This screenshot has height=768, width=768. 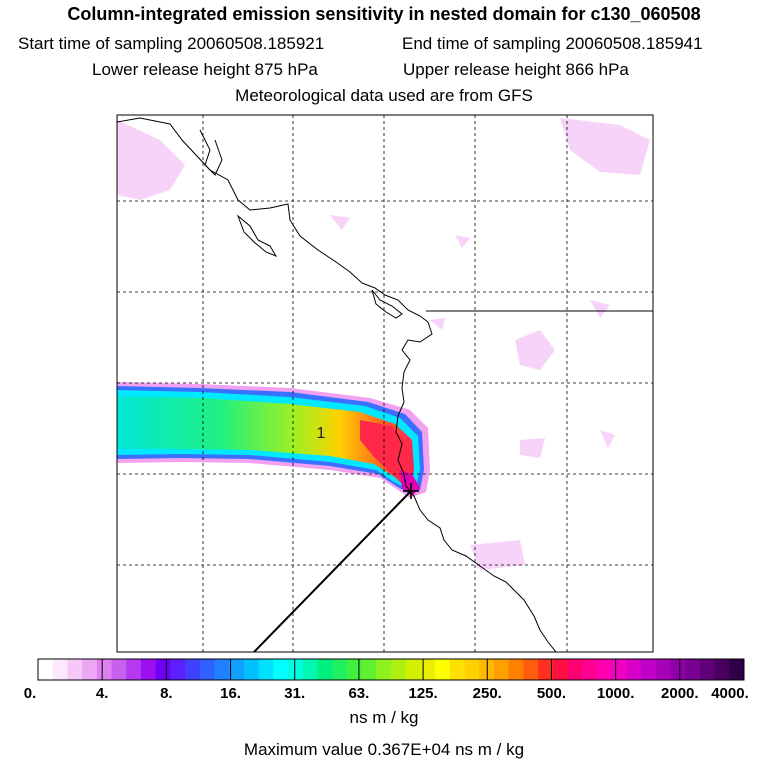 What do you see at coordinates (294, 693) in the screenshot?
I see `colorbar-tick-label: 31.` at bounding box center [294, 693].